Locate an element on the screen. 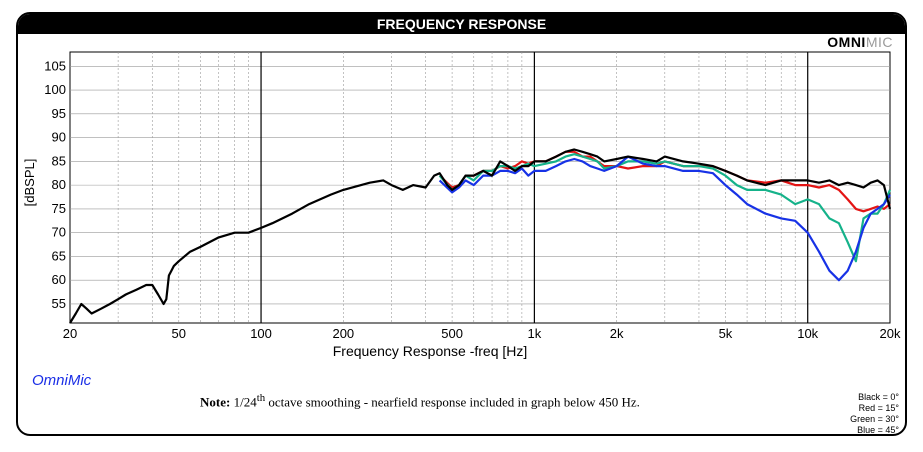  x-tick-label: 20k is located at coordinates (890, 333).